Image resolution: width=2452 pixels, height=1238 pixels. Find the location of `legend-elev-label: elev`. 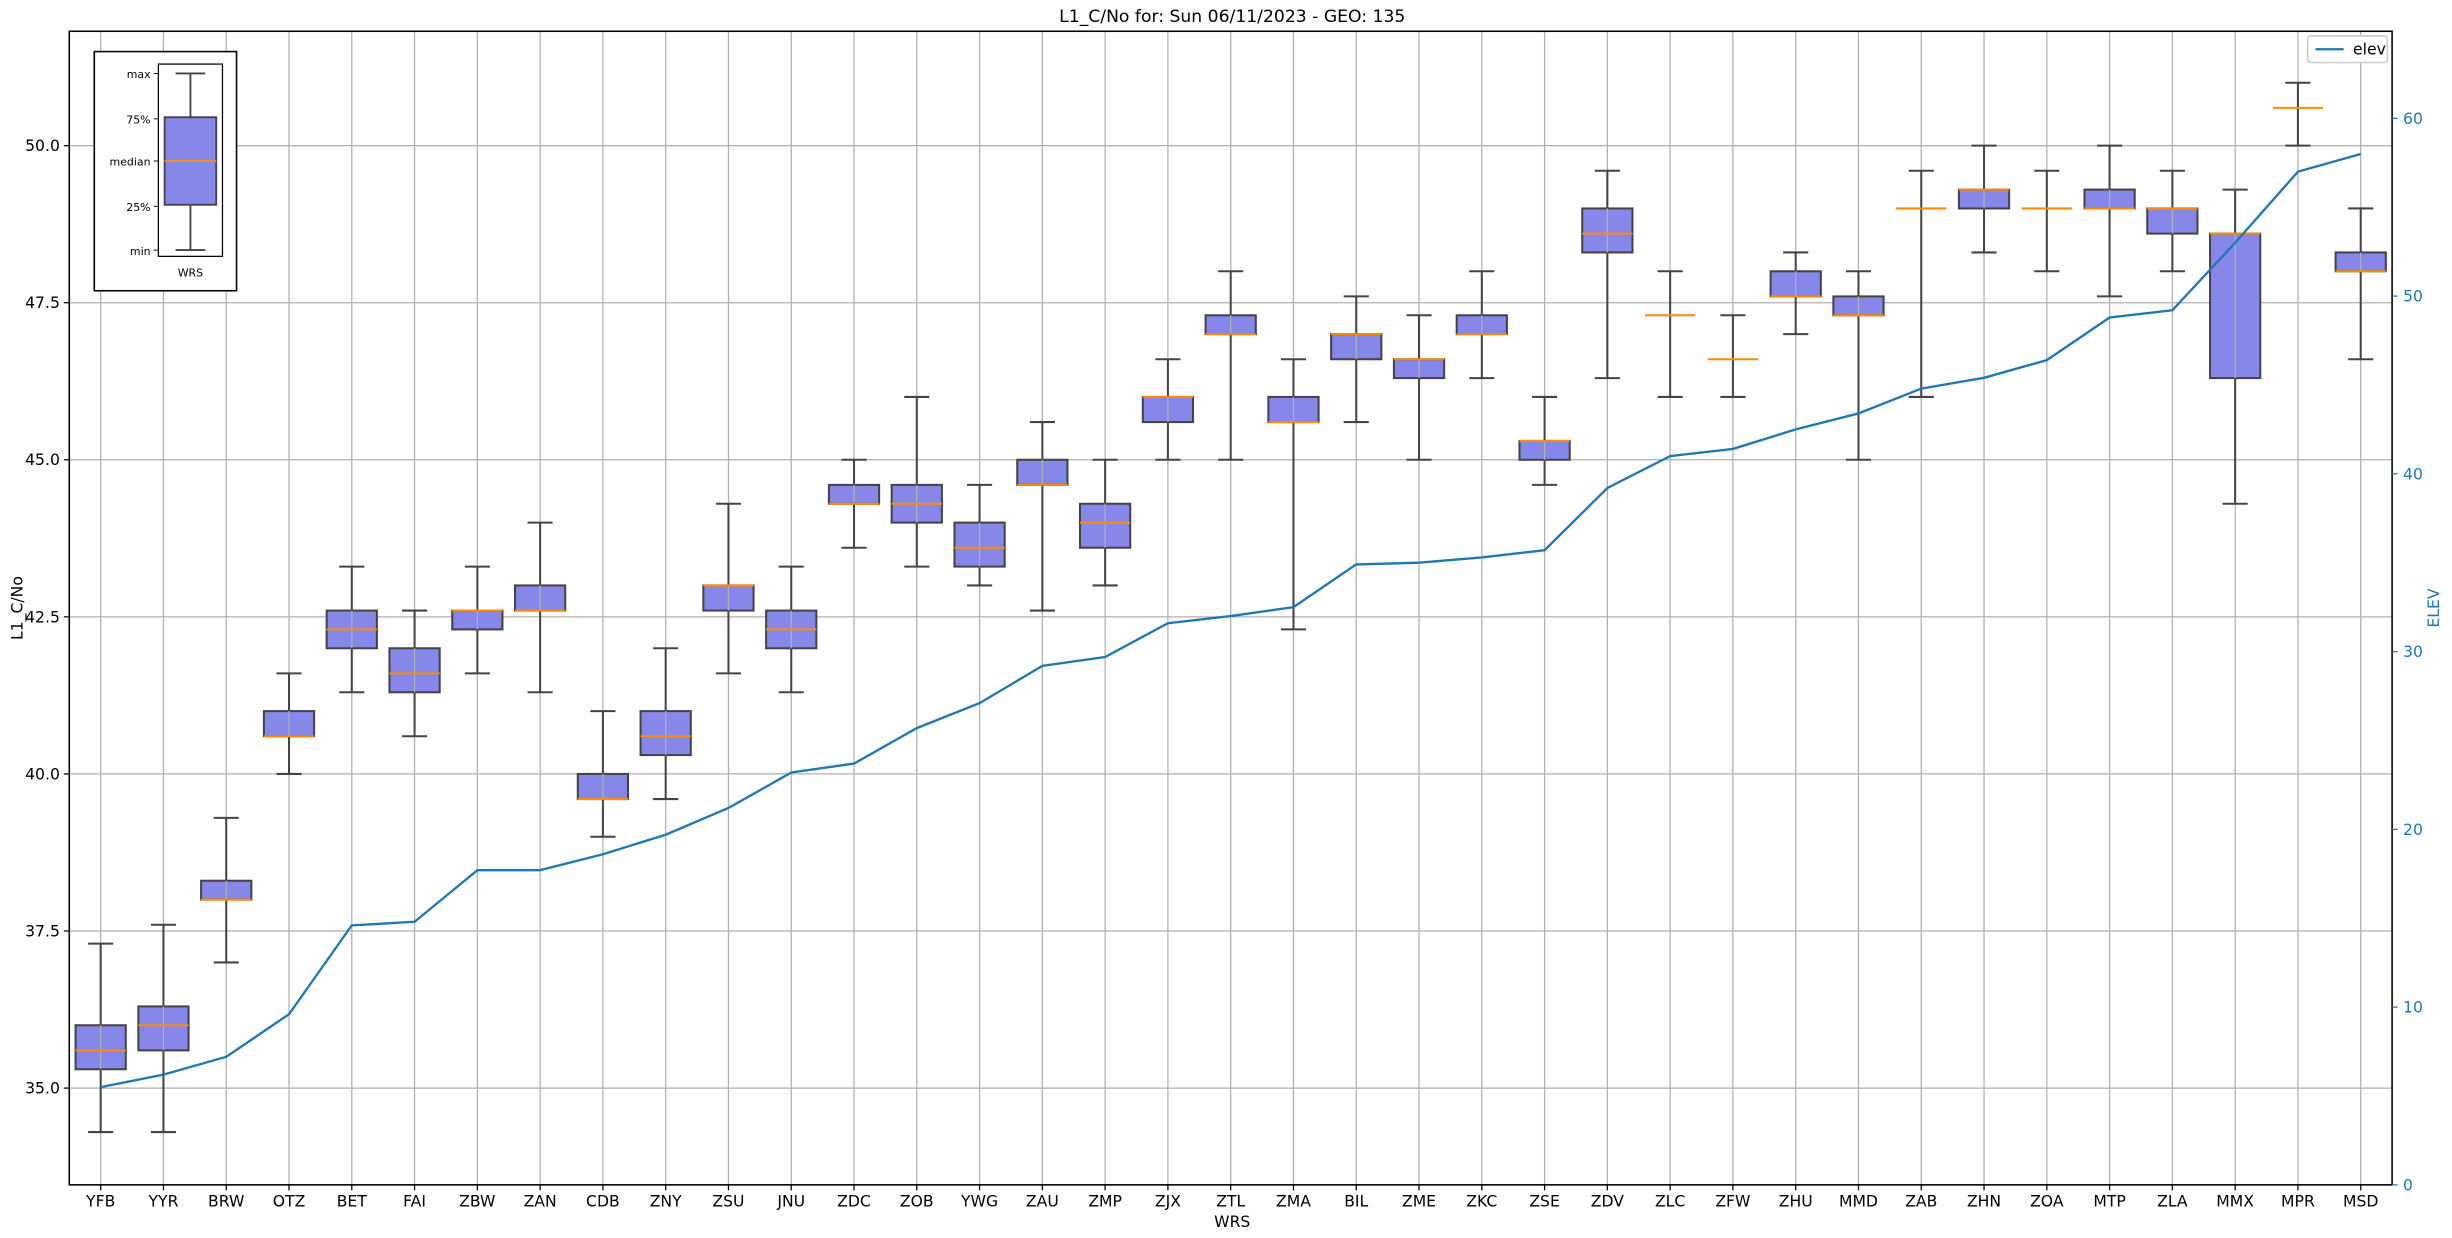

legend-elev-label: elev is located at coordinates (2369, 49).